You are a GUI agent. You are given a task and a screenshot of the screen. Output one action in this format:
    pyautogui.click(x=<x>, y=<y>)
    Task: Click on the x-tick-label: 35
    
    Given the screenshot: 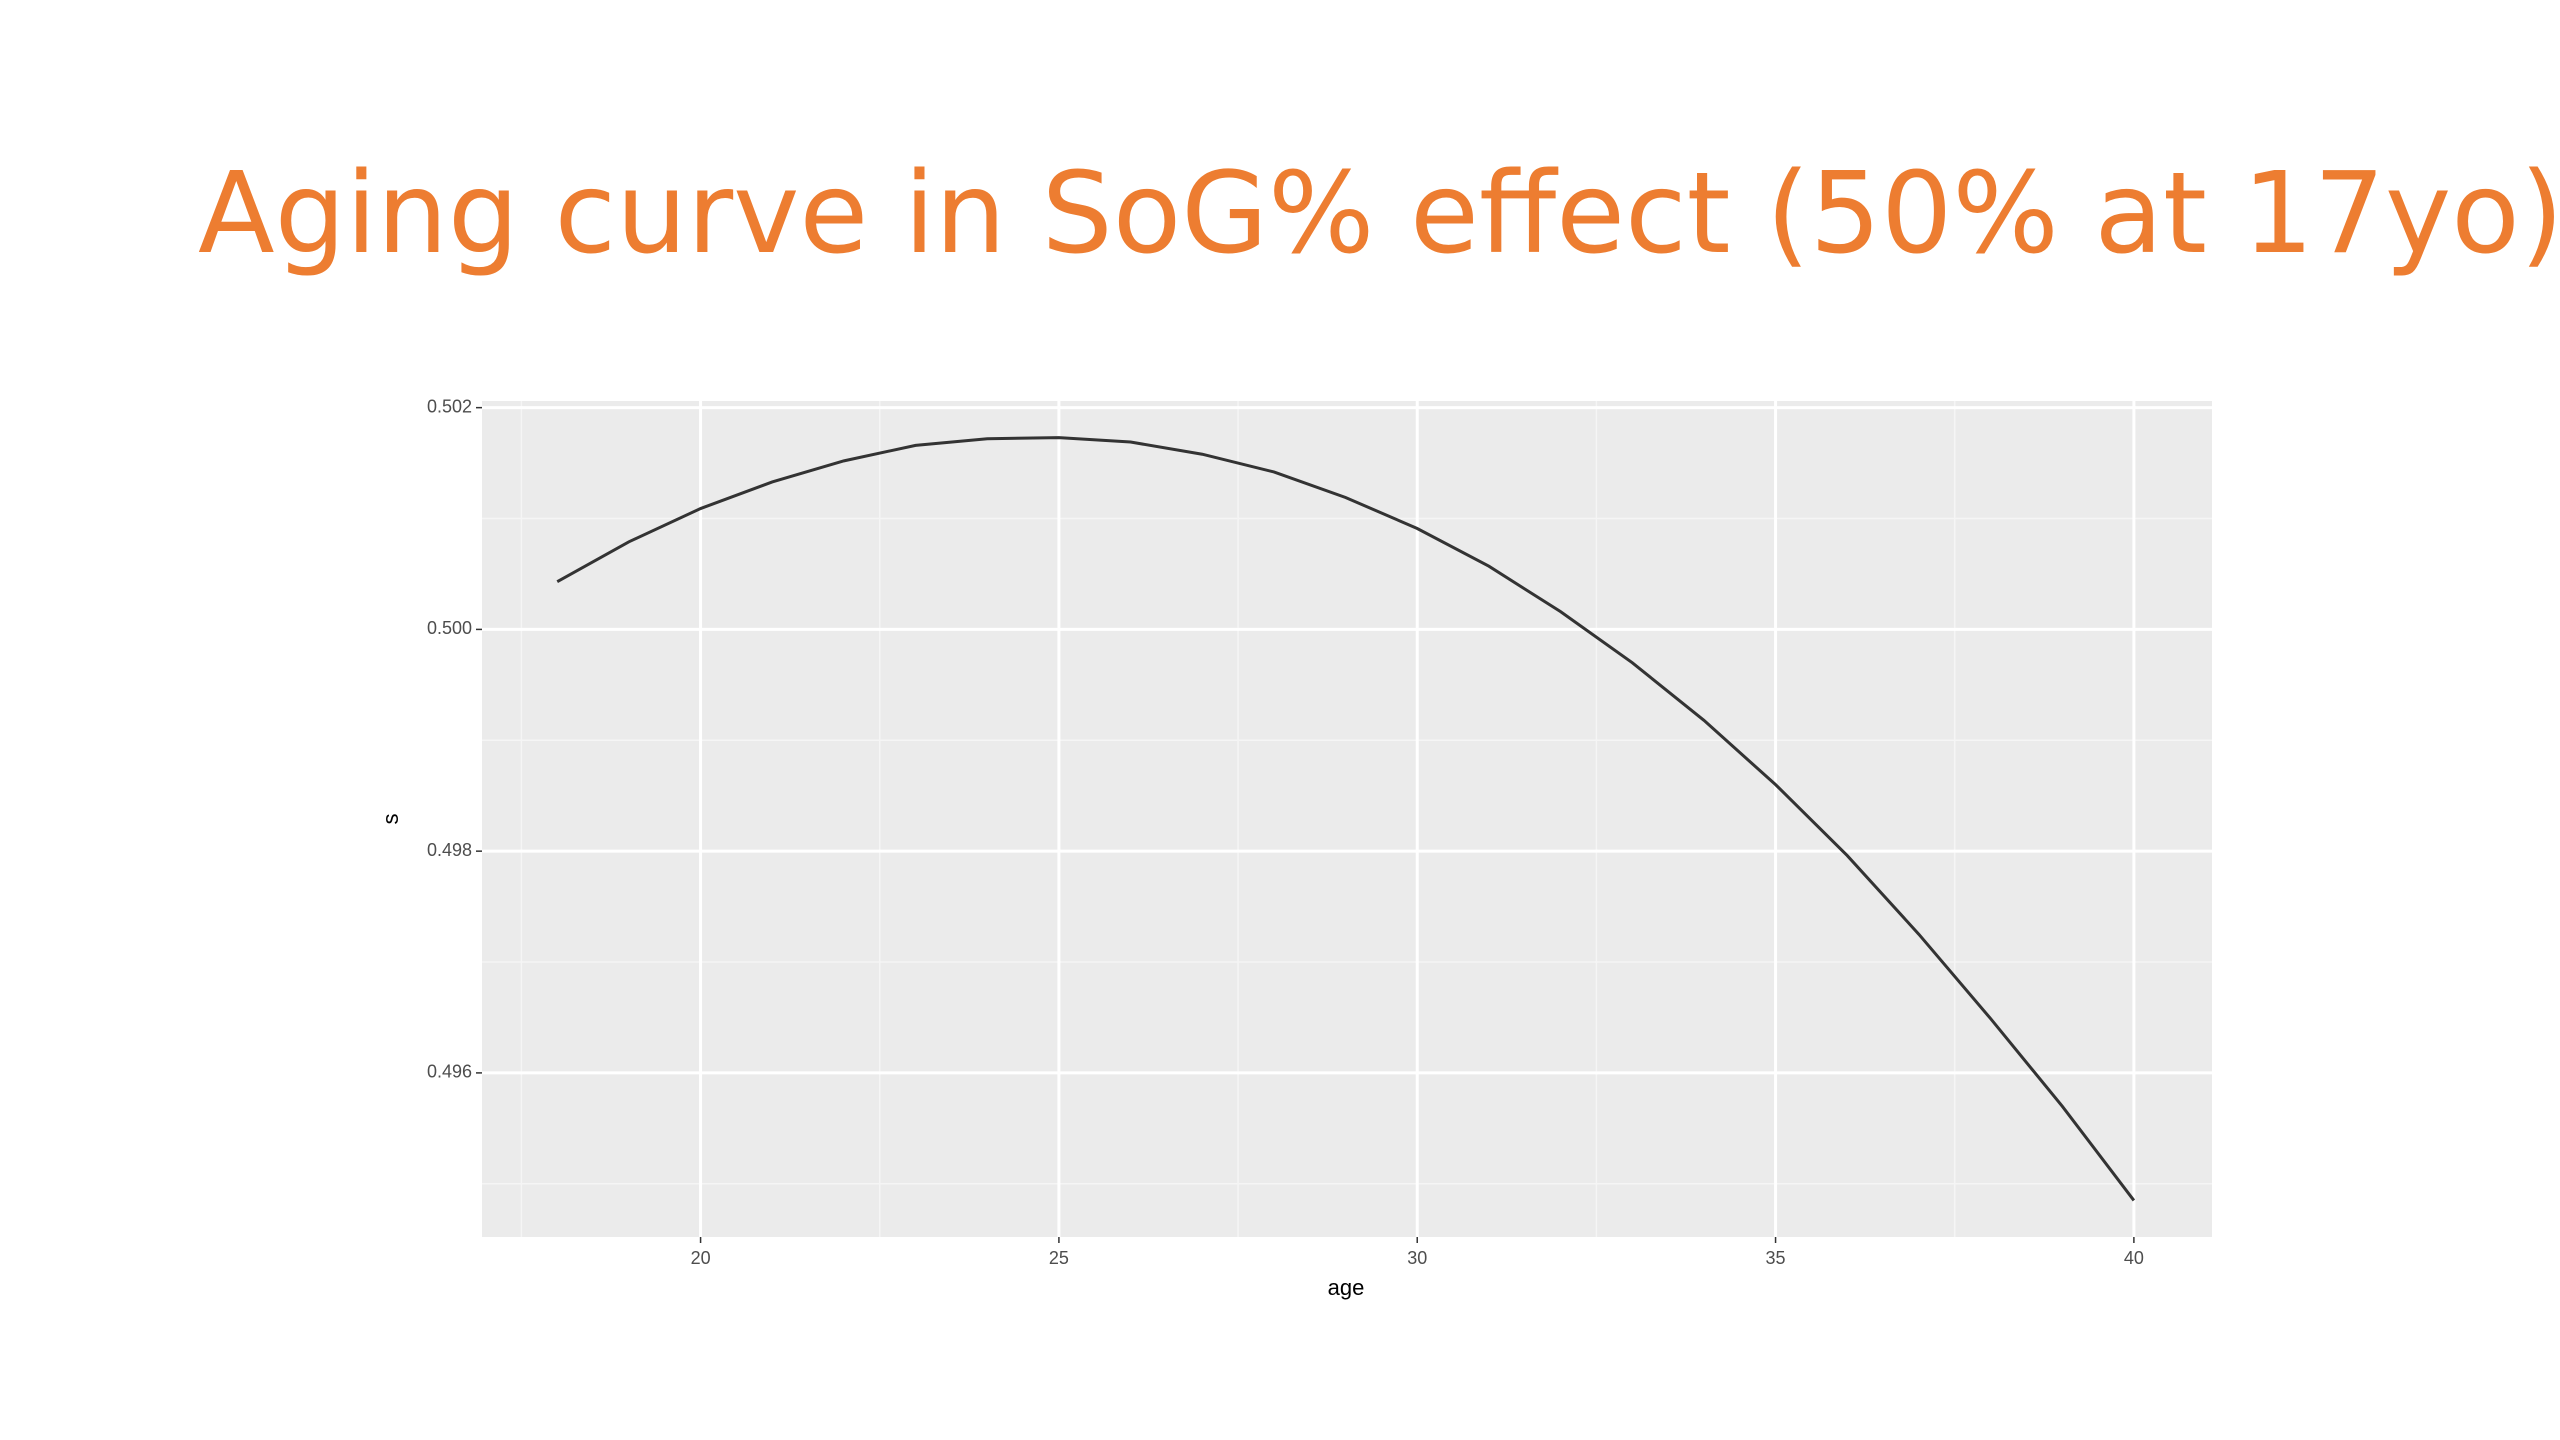 What is the action you would take?
    pyautogui.click(x=1776, y=1258)
    